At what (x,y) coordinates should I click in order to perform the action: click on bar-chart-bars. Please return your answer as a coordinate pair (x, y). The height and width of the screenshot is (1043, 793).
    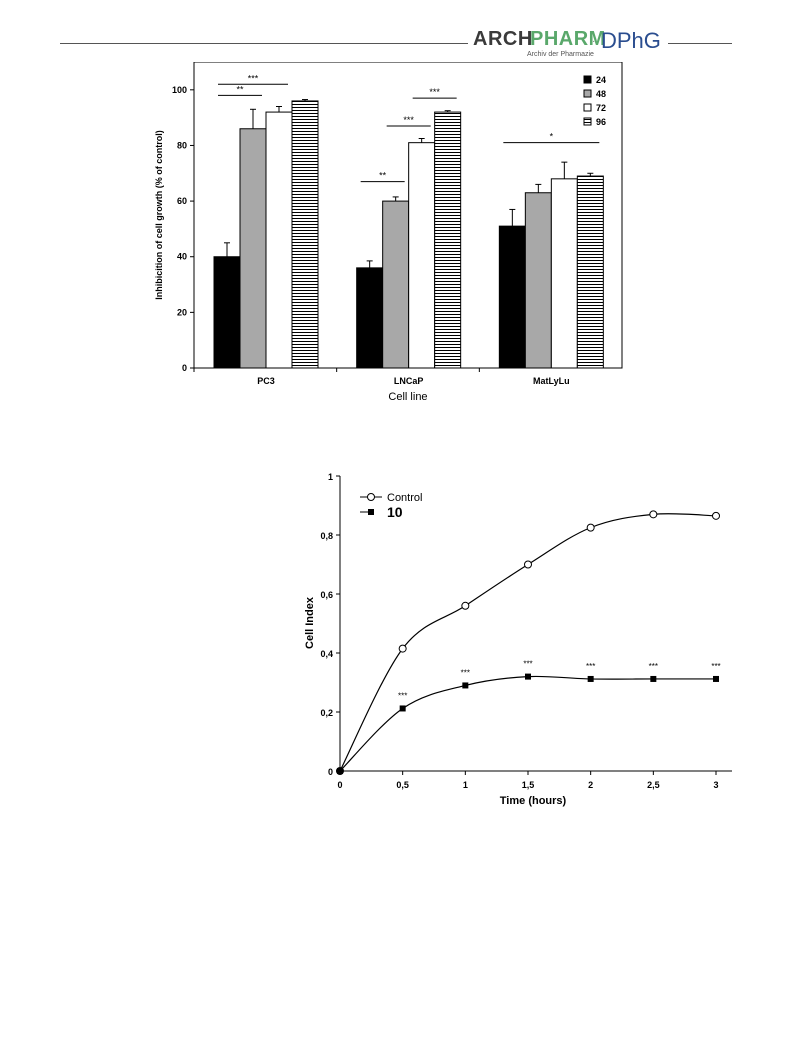
    Looking at the image, I should click on (408, 234).